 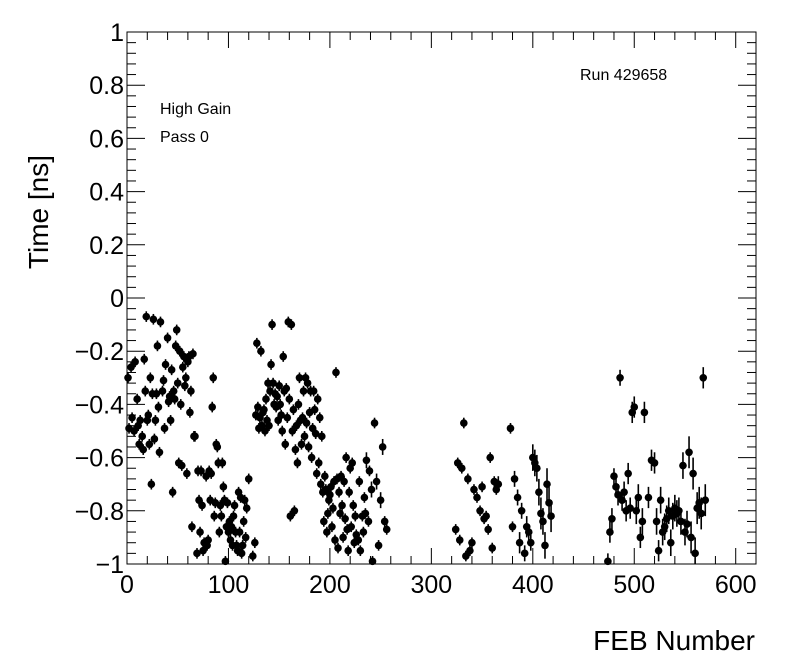 What do you see at coordinates (623, 75) in the screenshot?
I see `annotation-run: Run 429658` at bounding box center [623, 75].